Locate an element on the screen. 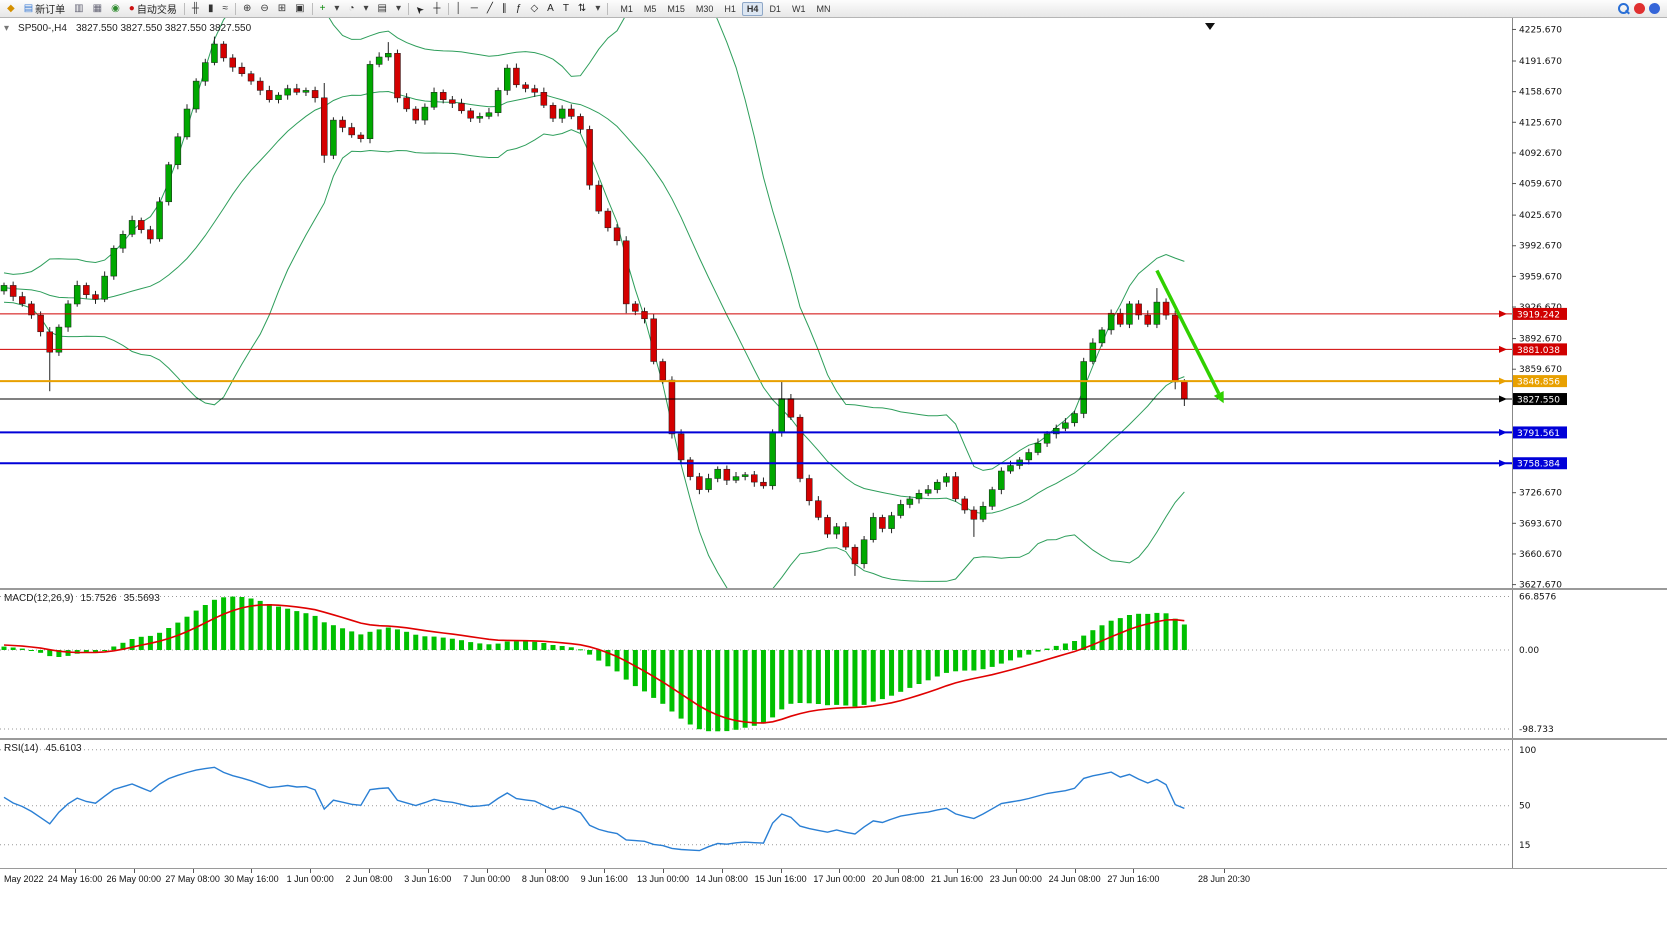 The image size is (1667, 943). search-icon is located at coordinates (1624, 8).